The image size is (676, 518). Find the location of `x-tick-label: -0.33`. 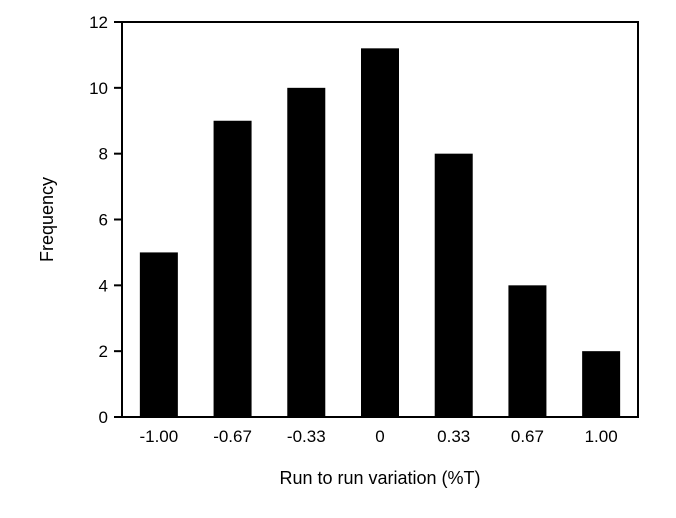

x-tick-label: -0.33 is located at coordinates (306, 436).